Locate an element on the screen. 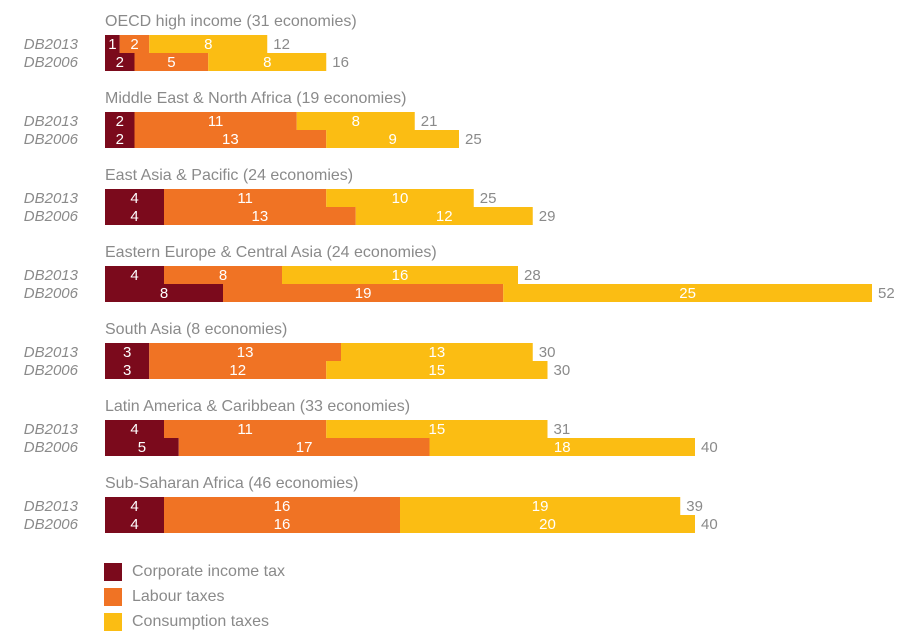 This screenshot has height=634, width=899. segment-value-label: 15 is located at coordinates (437, 370).